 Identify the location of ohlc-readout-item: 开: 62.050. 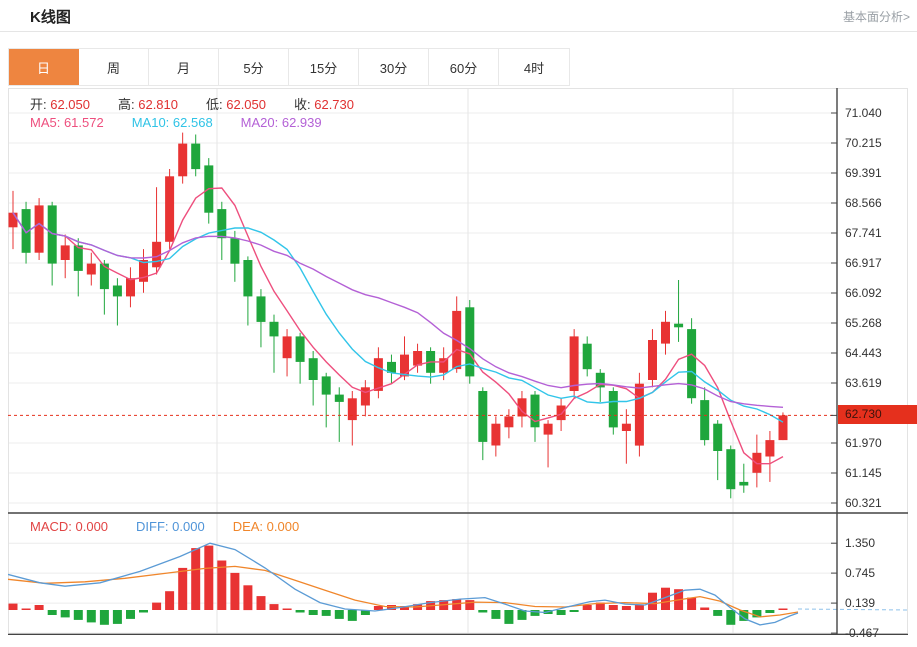
(60, 104).